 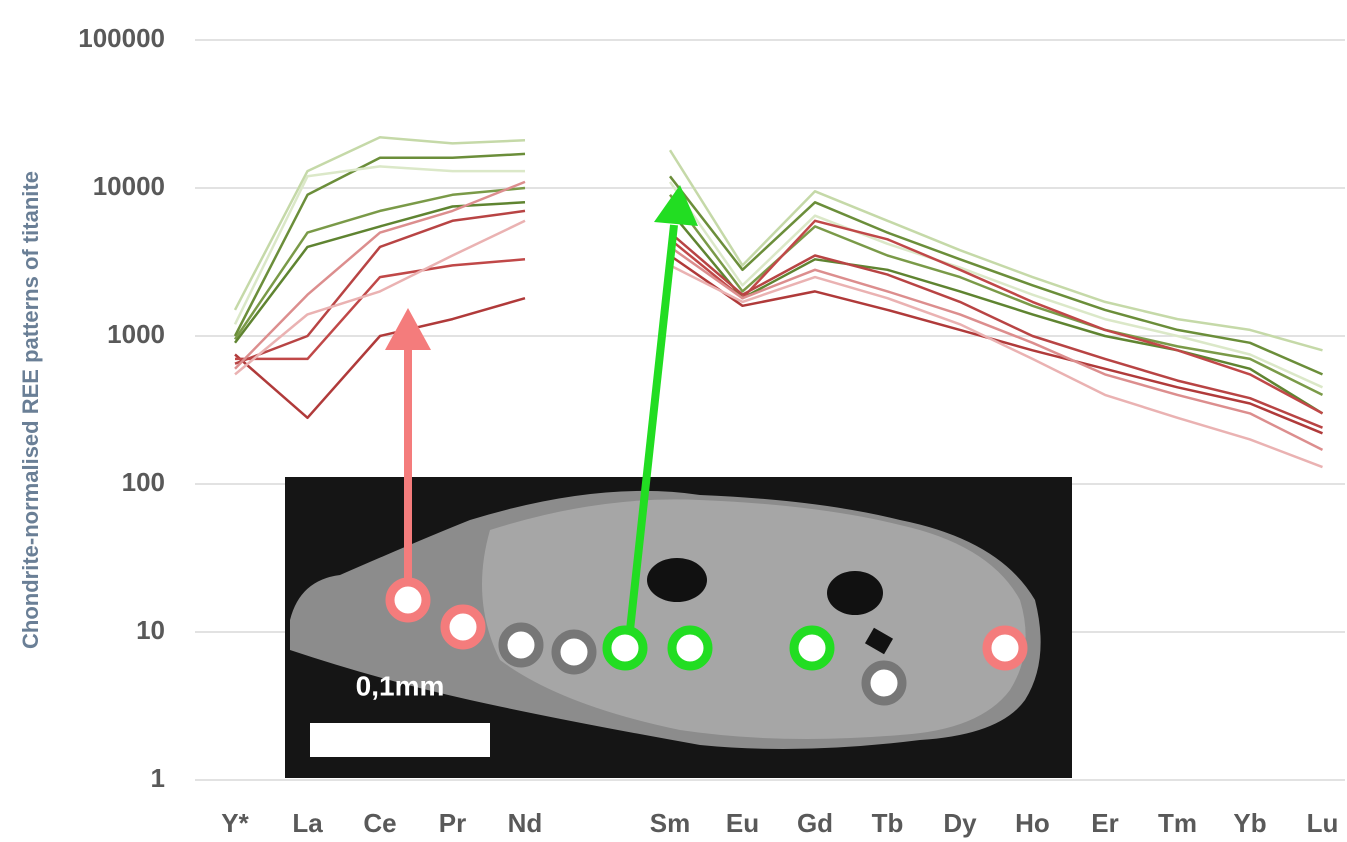 What do you see at coordinates (1323, 823) in the screenshot?
I see `x-tick-label: Lu` at bounding box center [1323, 823].